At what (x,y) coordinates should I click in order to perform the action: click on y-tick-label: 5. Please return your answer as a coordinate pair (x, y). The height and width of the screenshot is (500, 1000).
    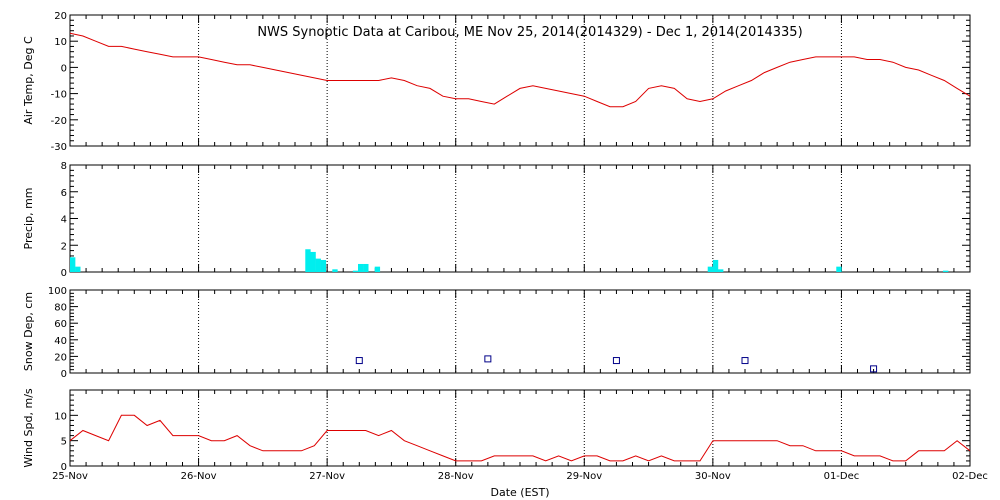
    Looking at the image, I should click on (64, 442).